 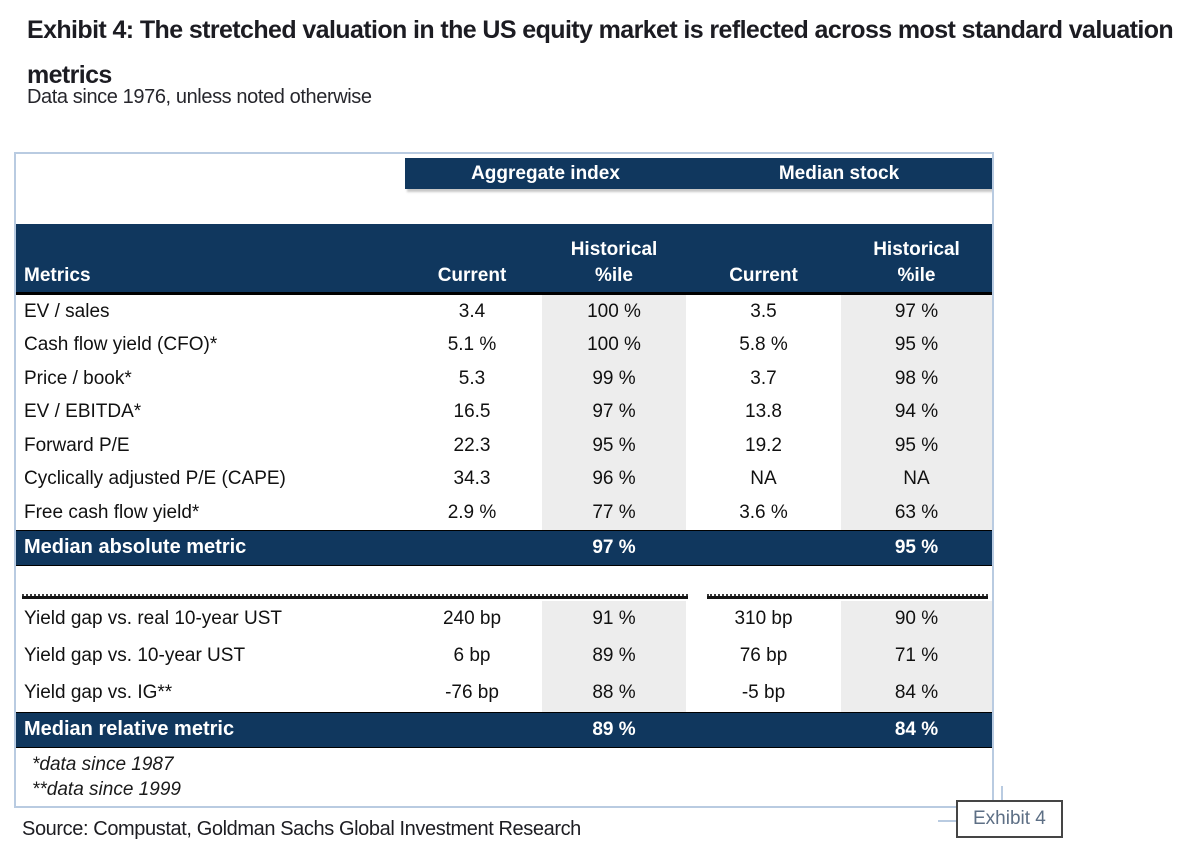 What do you see at coordinates (504, 578) in the screenshot?
I see `section-gap` at bounding box center [504, 578].